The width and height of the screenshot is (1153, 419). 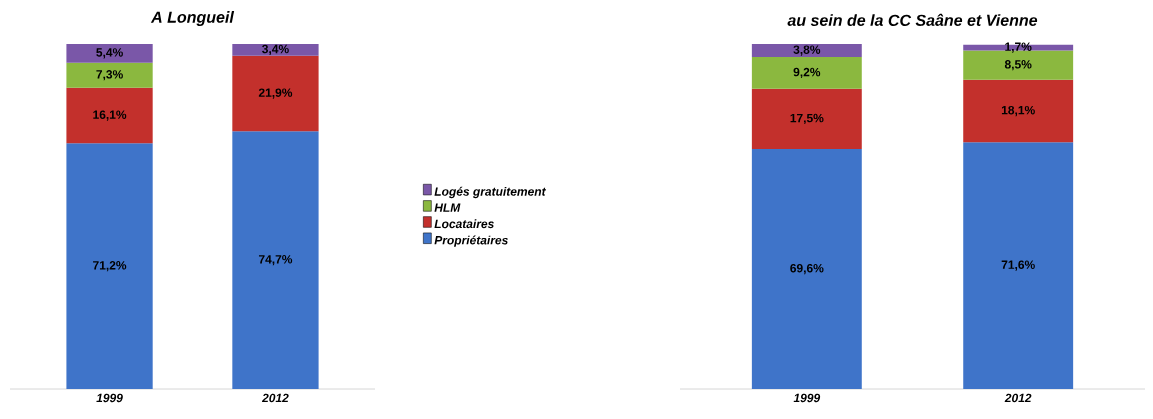 I want to click on data-label: 69,6%, so click(x=807, y=269).